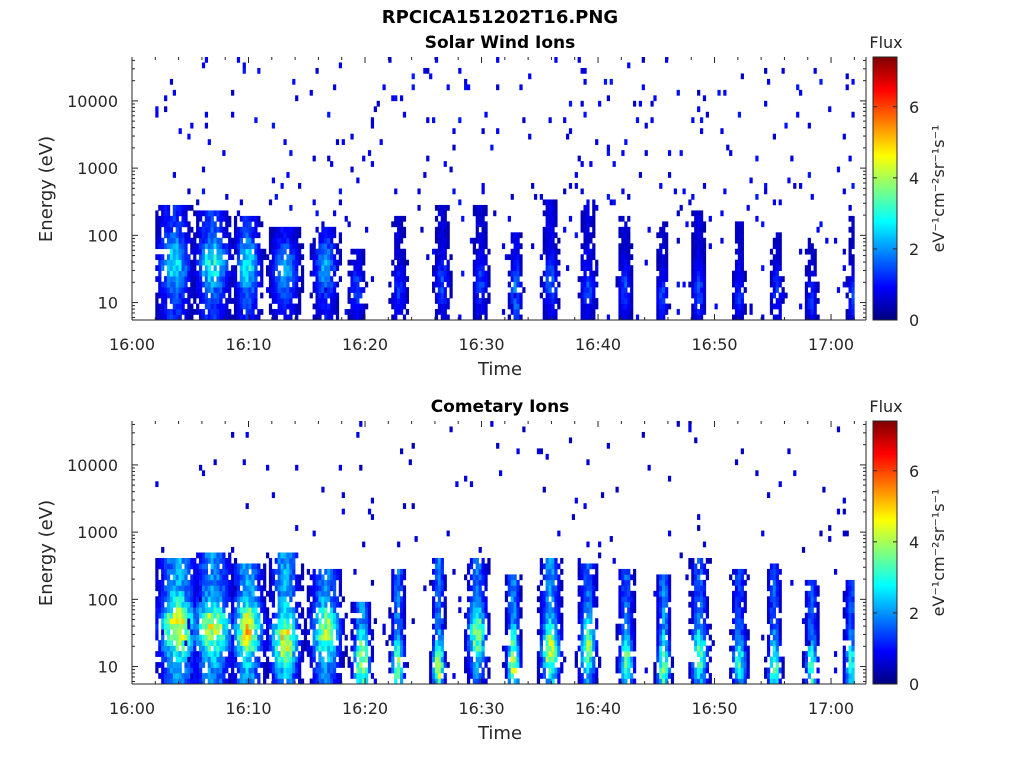  I want to click on colorbar-gradient, so click(885, 188).